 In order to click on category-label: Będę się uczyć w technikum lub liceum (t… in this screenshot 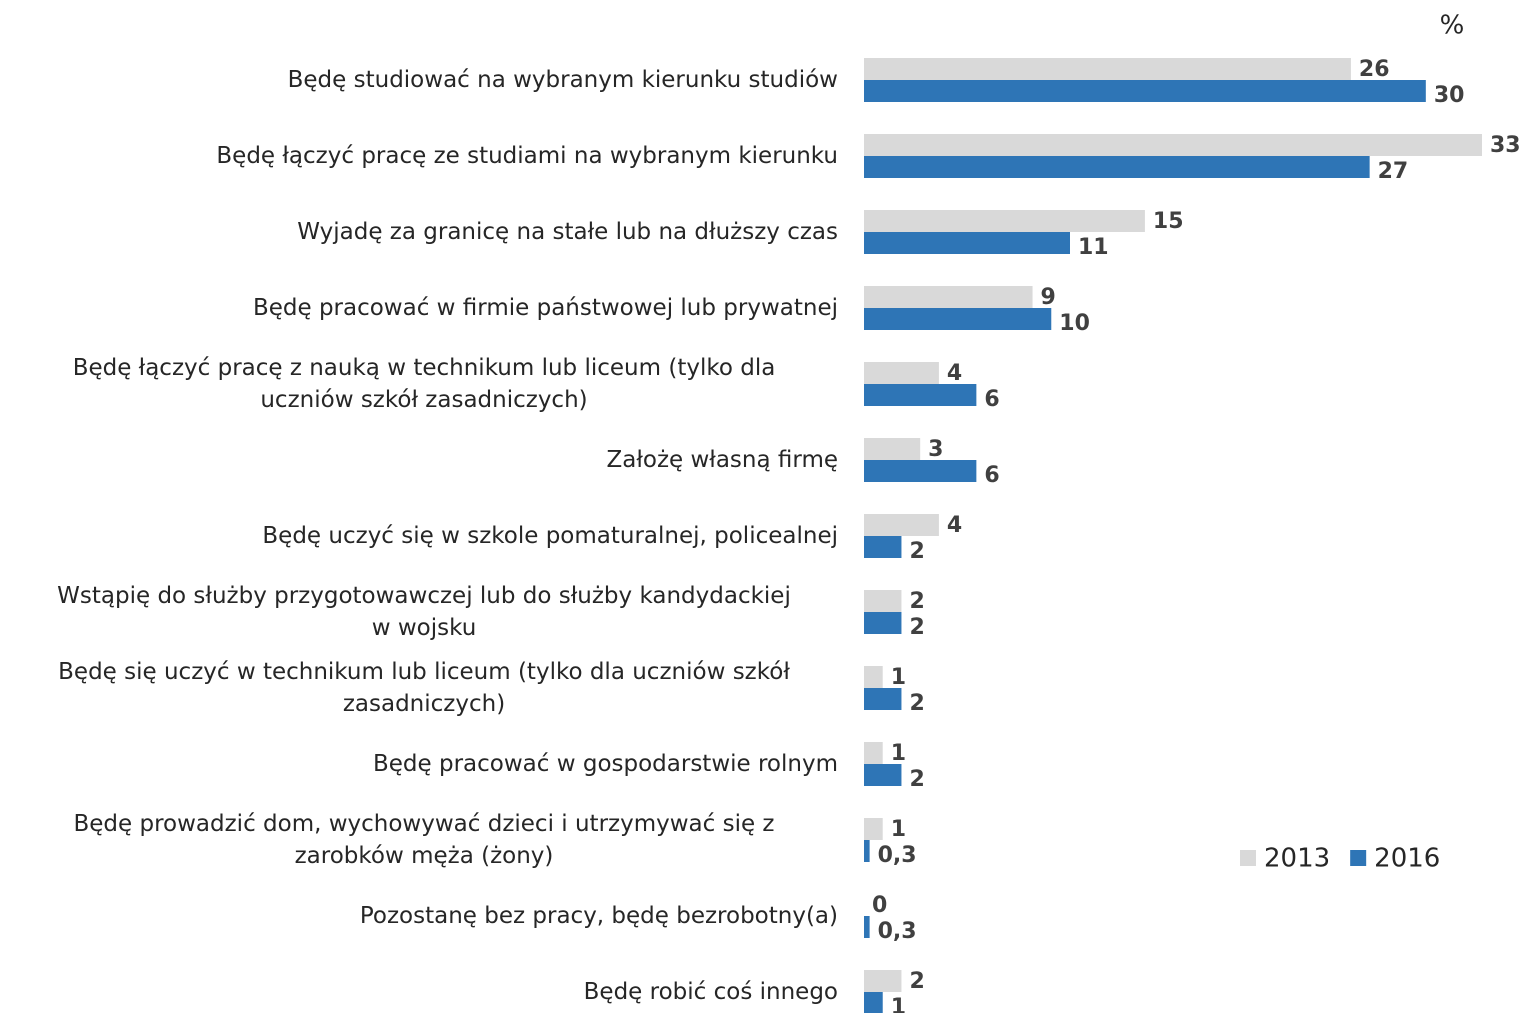, I will do `click(424, 688)`.